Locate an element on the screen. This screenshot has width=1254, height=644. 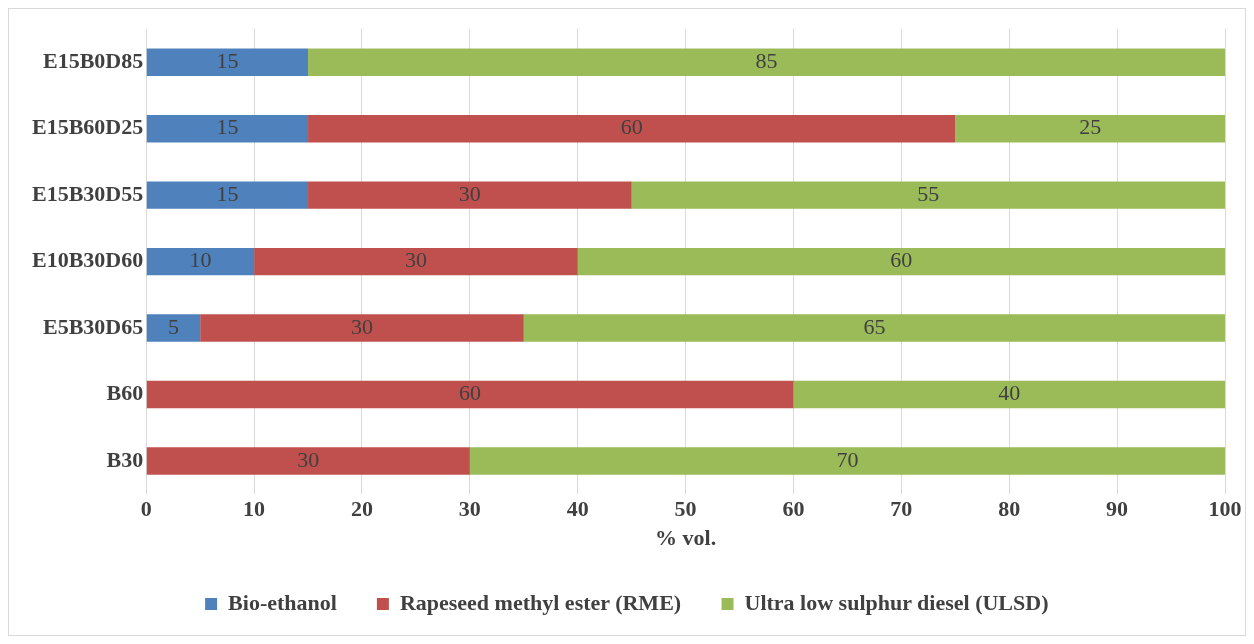
x-tick-label: 60 is located at coordinates (793, 509).